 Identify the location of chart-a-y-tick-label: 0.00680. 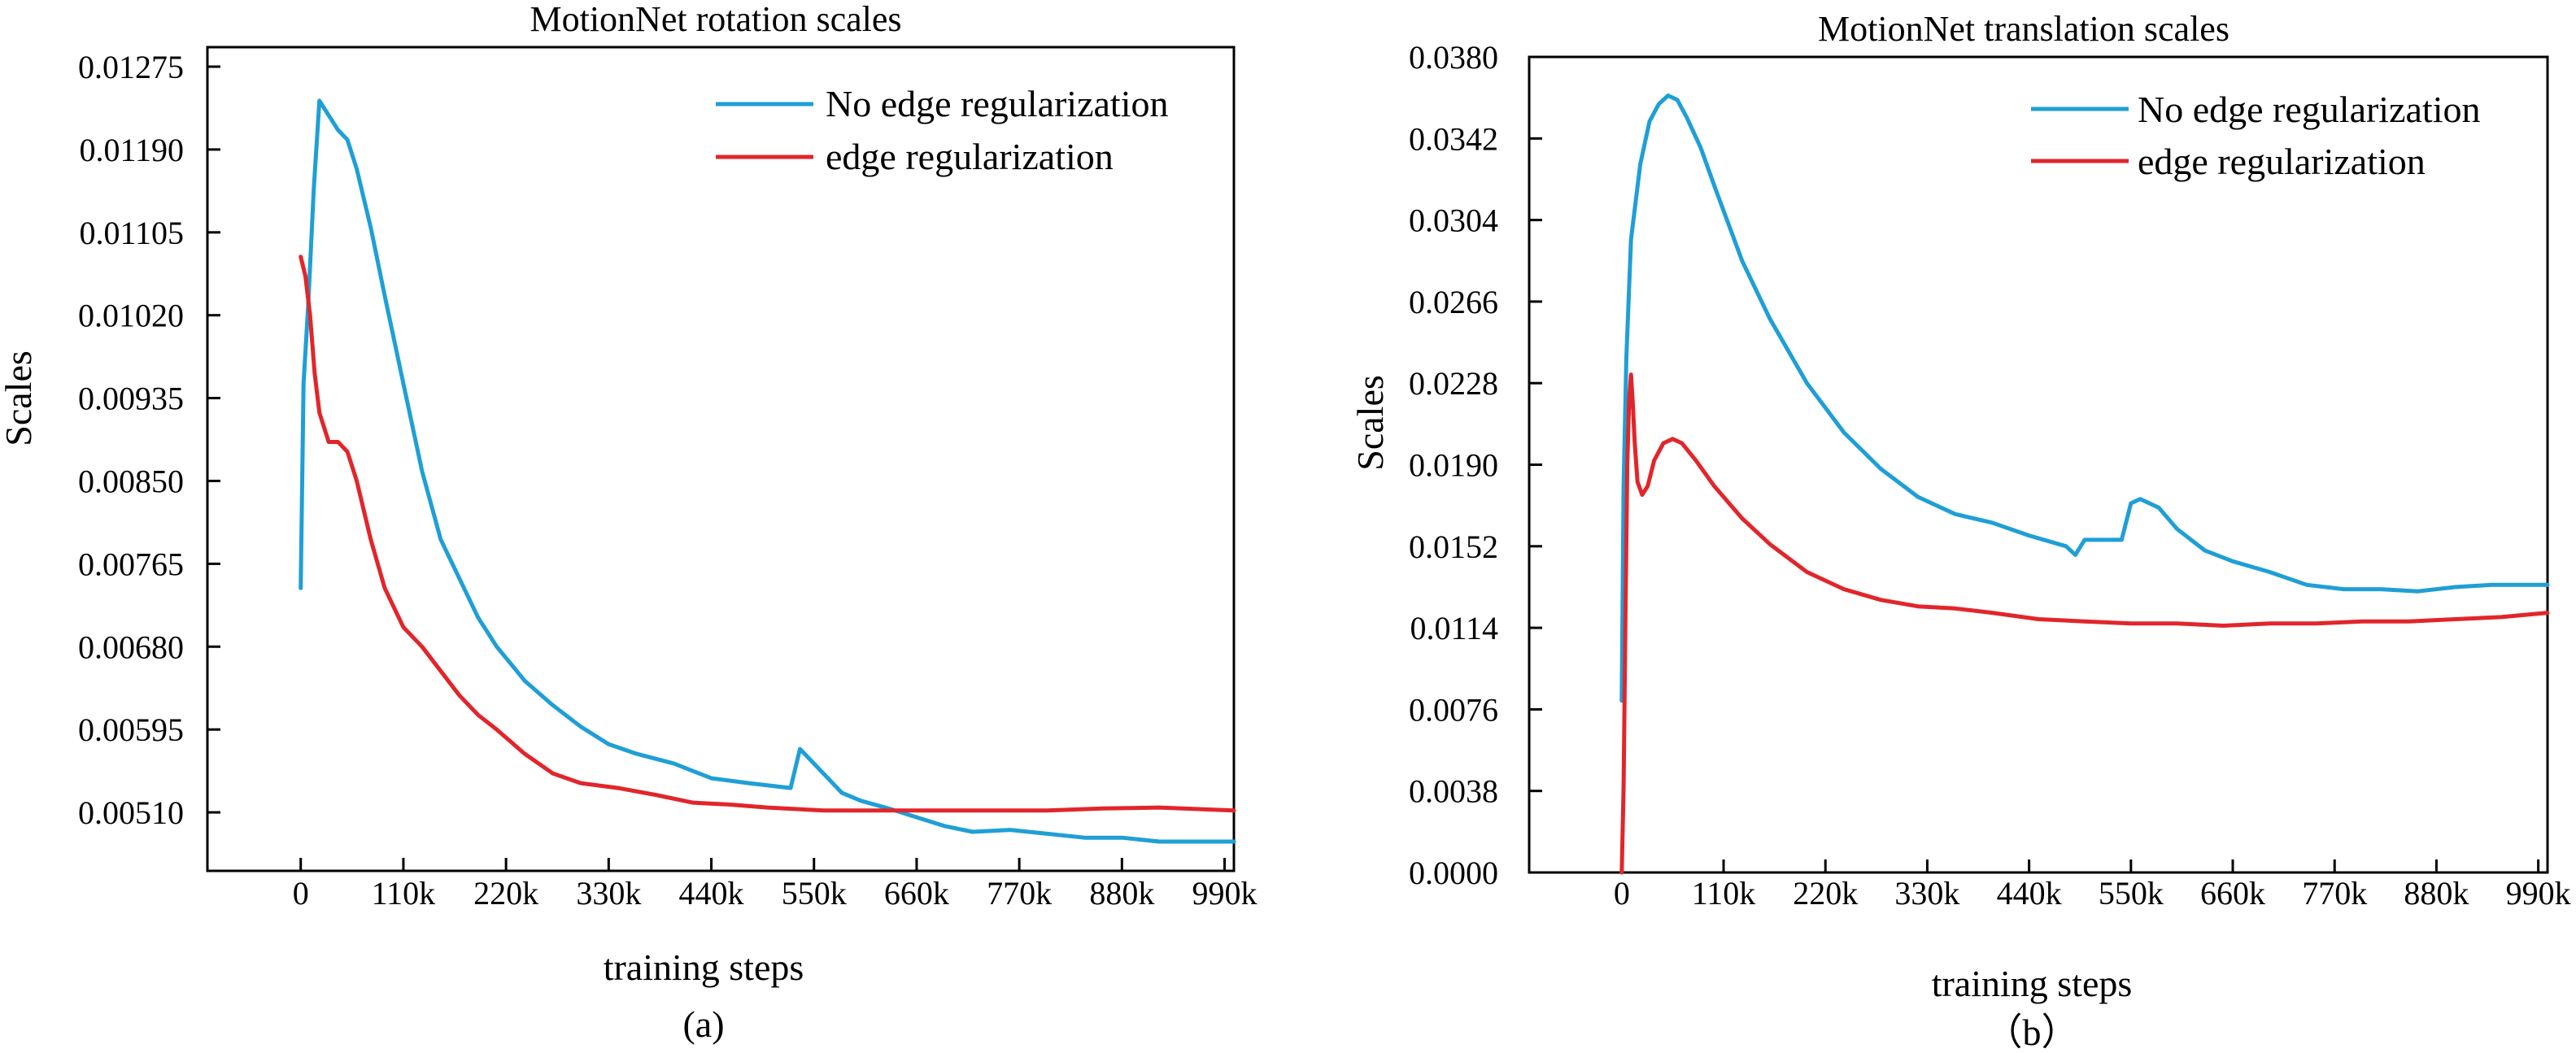
(131, 647).